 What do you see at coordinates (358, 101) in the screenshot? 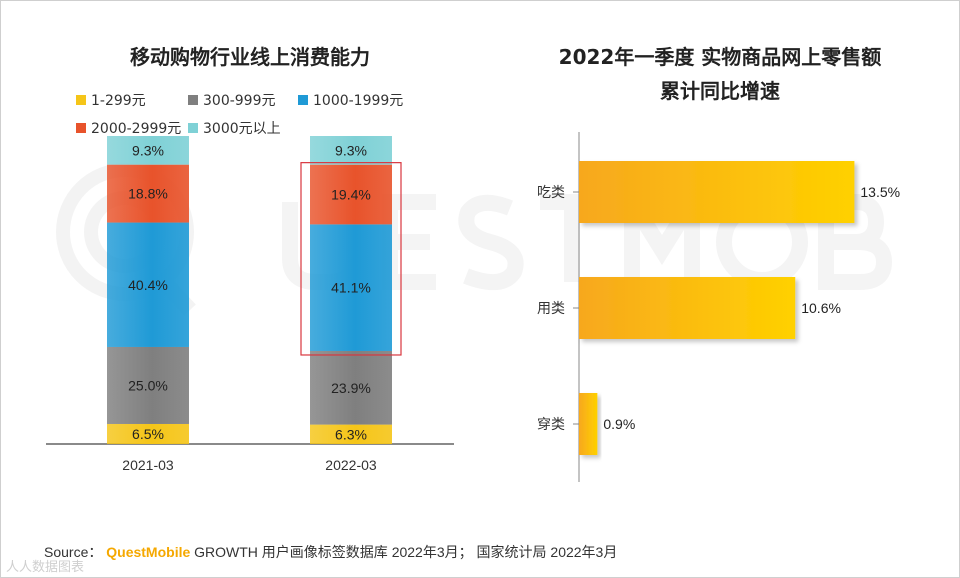
I see `legend-label: 1000-1999元` at bounding box center [358, 101].